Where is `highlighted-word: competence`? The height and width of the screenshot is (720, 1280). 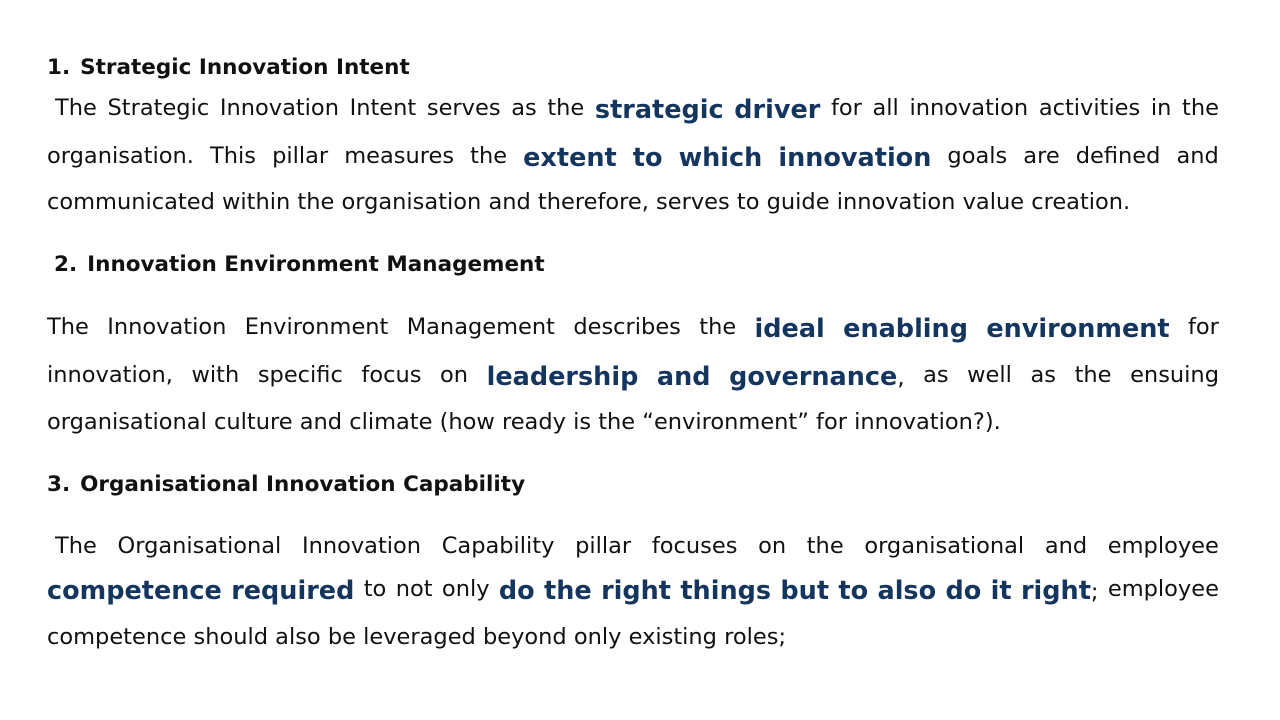
highlighted-word: competence is located at coordinates (134, 591).